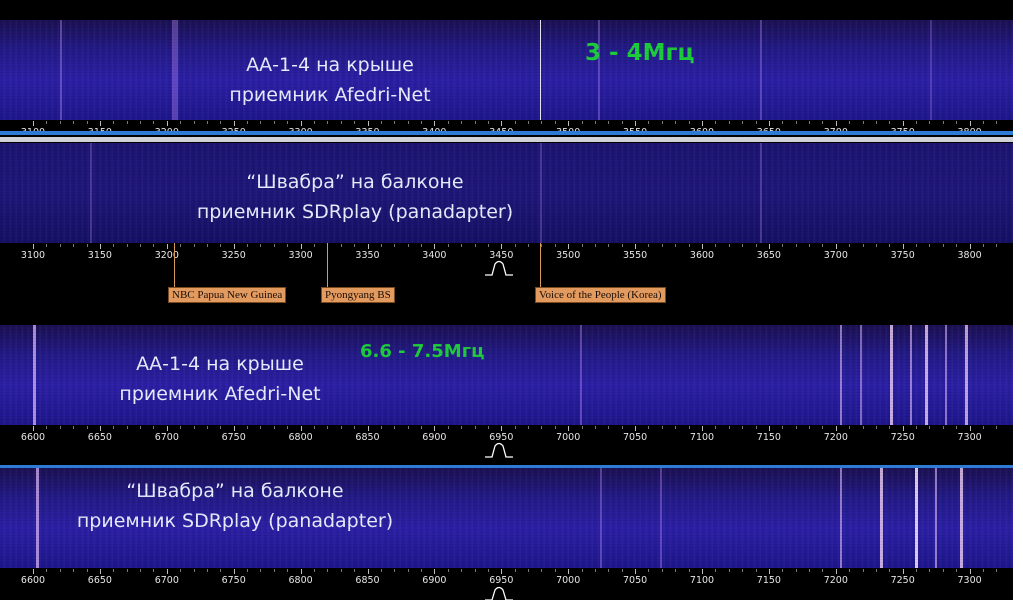  Describe the element at coordinates (902, 255) in the screenshot. I see `scale-tick-label: 3750` at that location.